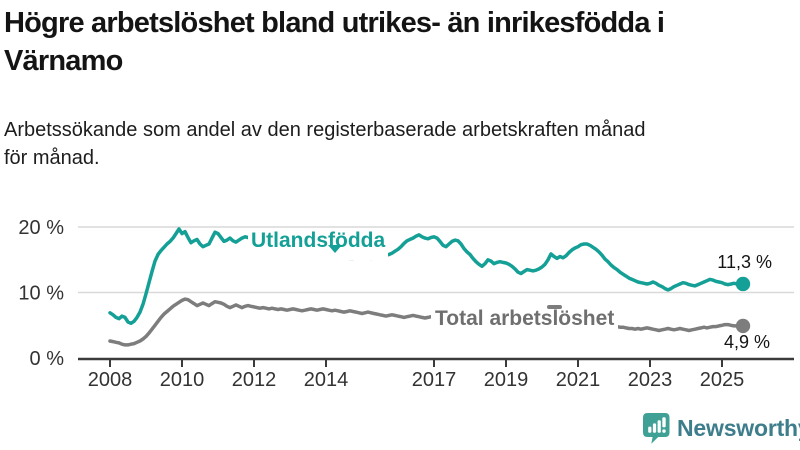 The width and height of the screenshot is (800, 450). I want to click on x-tick-label-2014: 2014, so click(326, 380).